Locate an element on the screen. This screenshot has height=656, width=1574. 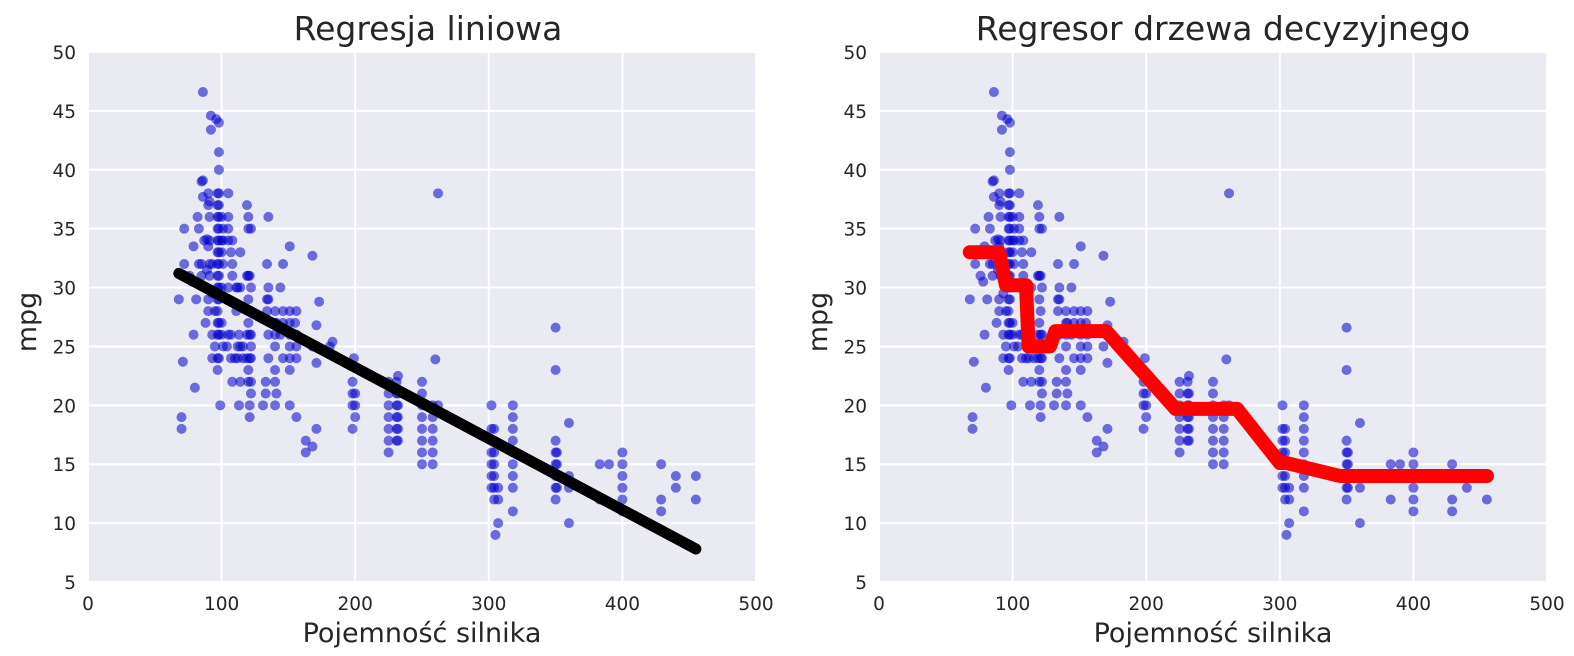
chart-title: Regresja liniowa is located at coordinates (428, 28).